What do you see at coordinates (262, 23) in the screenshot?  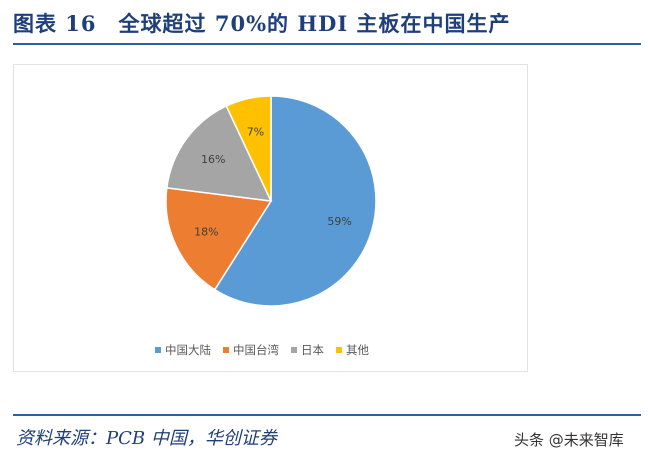 I see `figure-title: 图表 16 全球超过 70%的 HDI 主板在中国生产` at bounding box center [262, 23].